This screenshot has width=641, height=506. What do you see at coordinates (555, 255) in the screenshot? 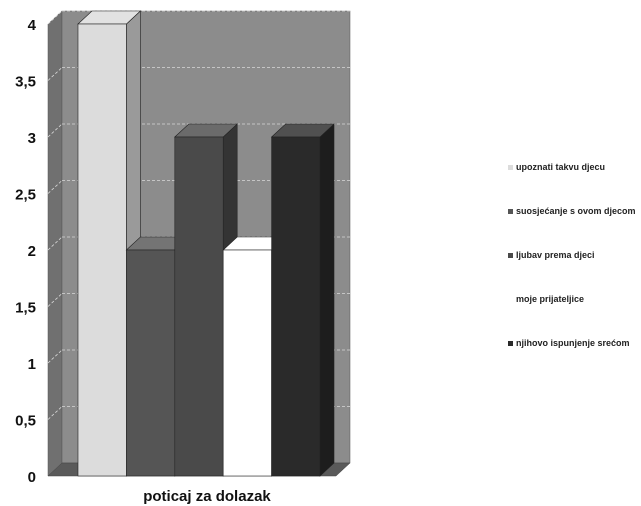
I see `legend-label: ljubav prema djeci` at bounding box center [555, 255].